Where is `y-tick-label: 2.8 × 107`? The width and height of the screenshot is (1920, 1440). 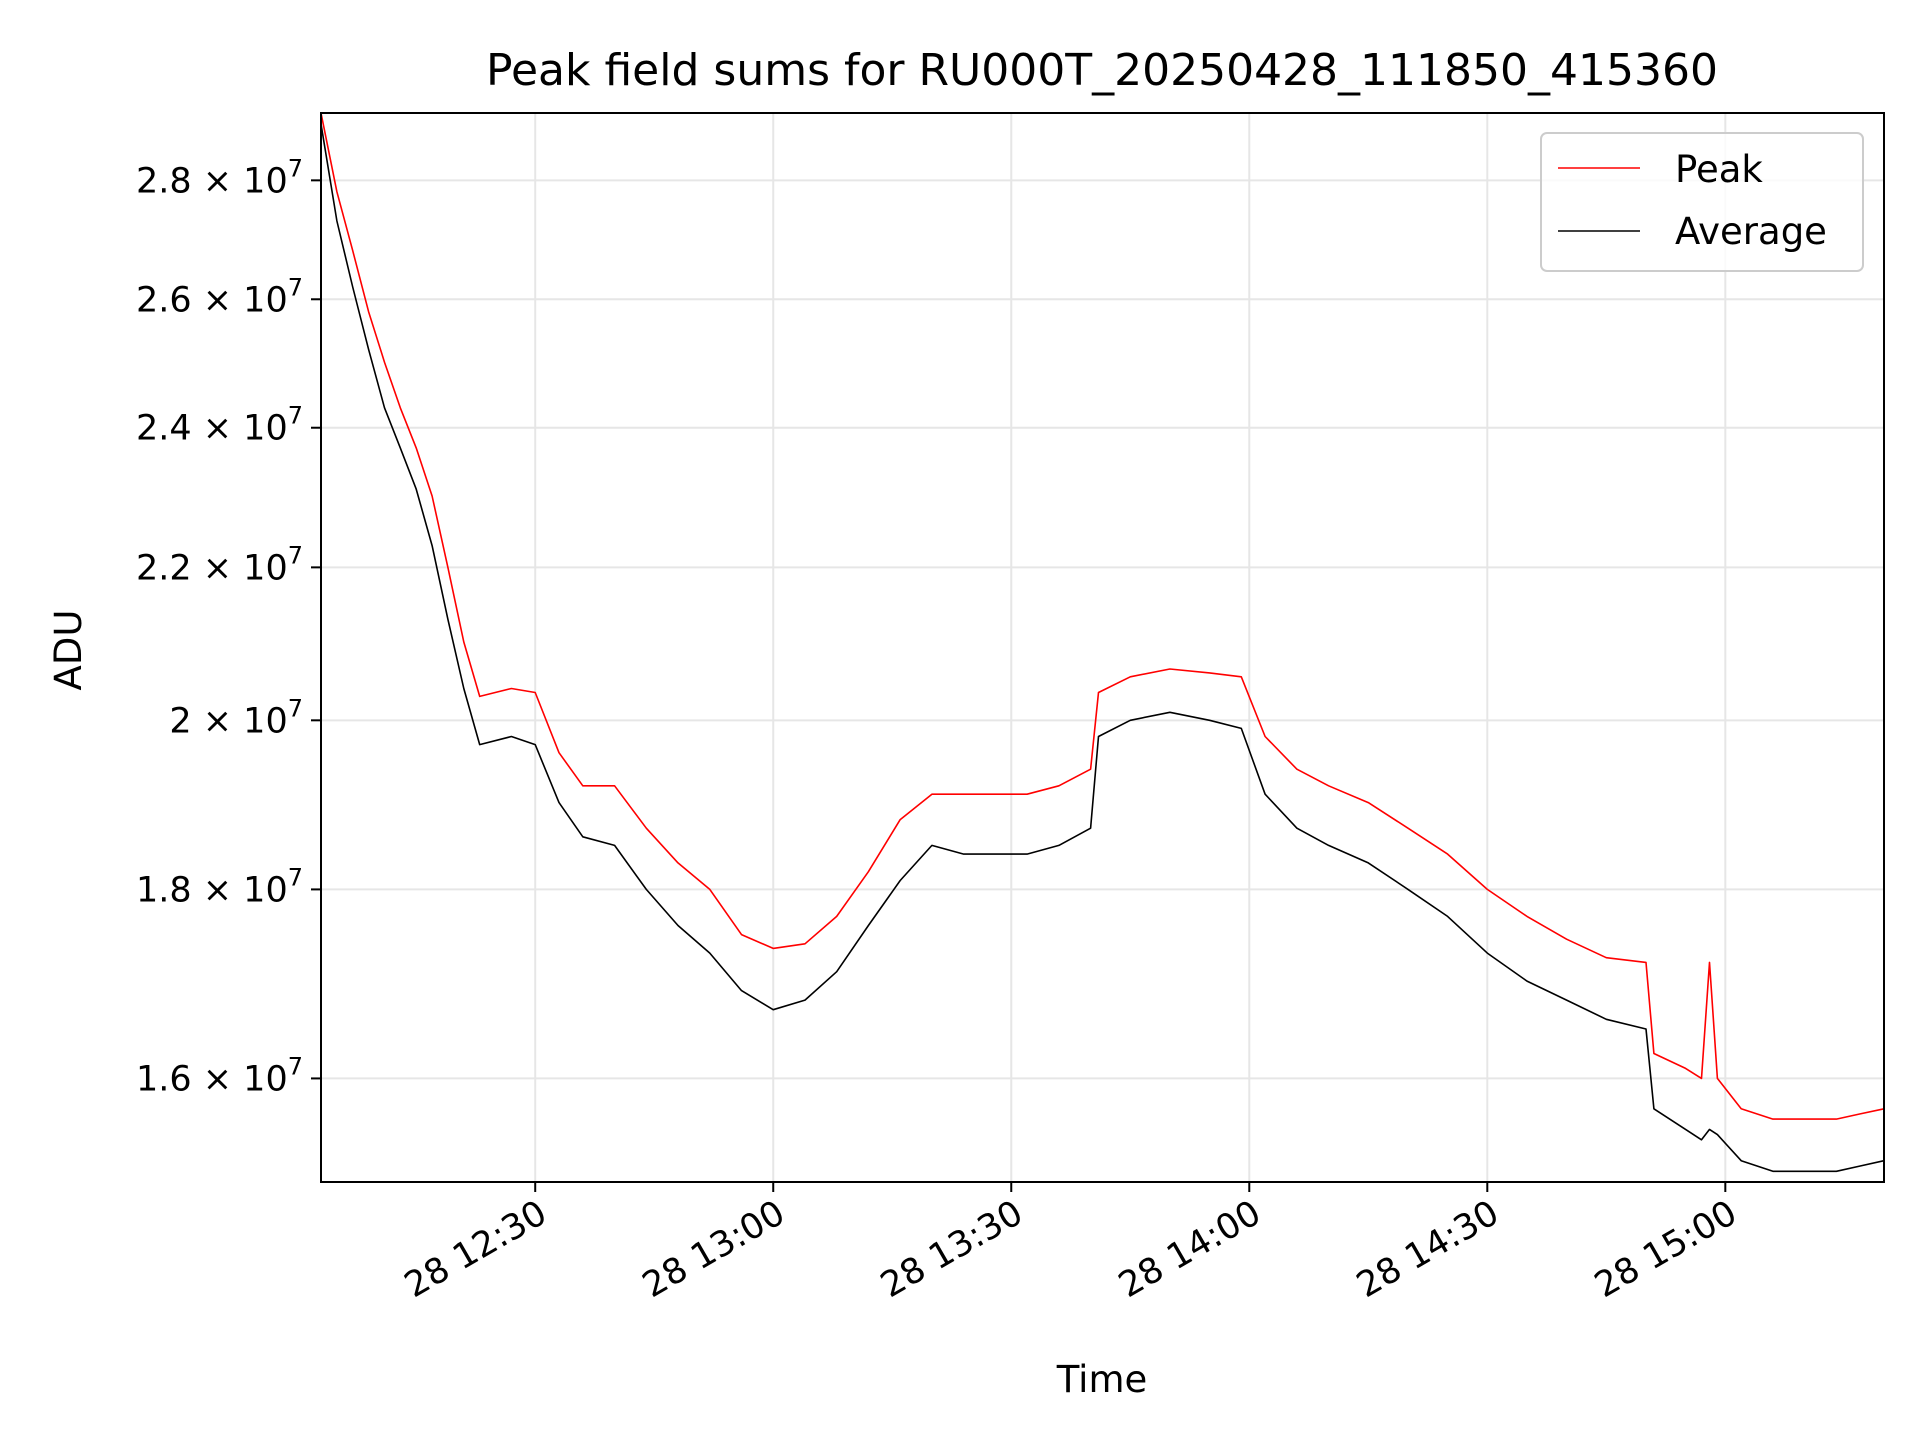 y-tick-label: 2.8 × 107 is located at coordinates (219, 177).